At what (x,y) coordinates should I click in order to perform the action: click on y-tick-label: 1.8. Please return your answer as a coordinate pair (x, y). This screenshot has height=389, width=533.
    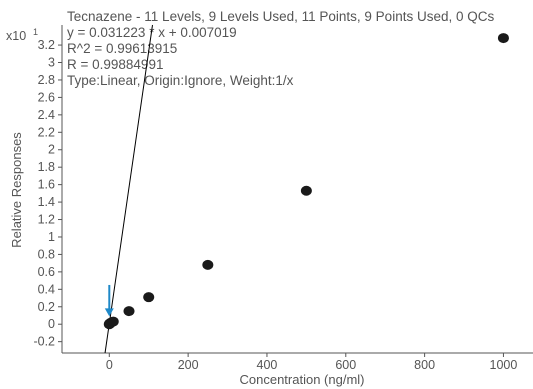
    Looking at the image, I should click on (46, 167).